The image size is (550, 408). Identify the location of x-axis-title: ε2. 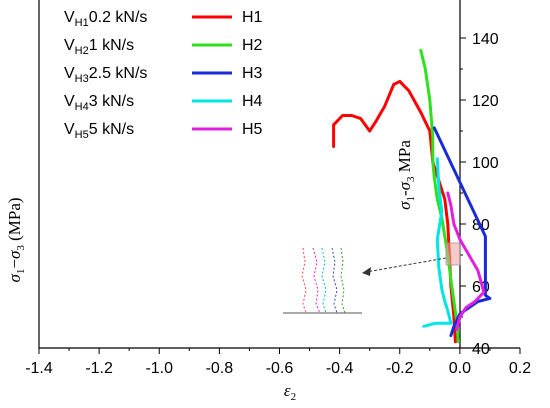
(290, 392).